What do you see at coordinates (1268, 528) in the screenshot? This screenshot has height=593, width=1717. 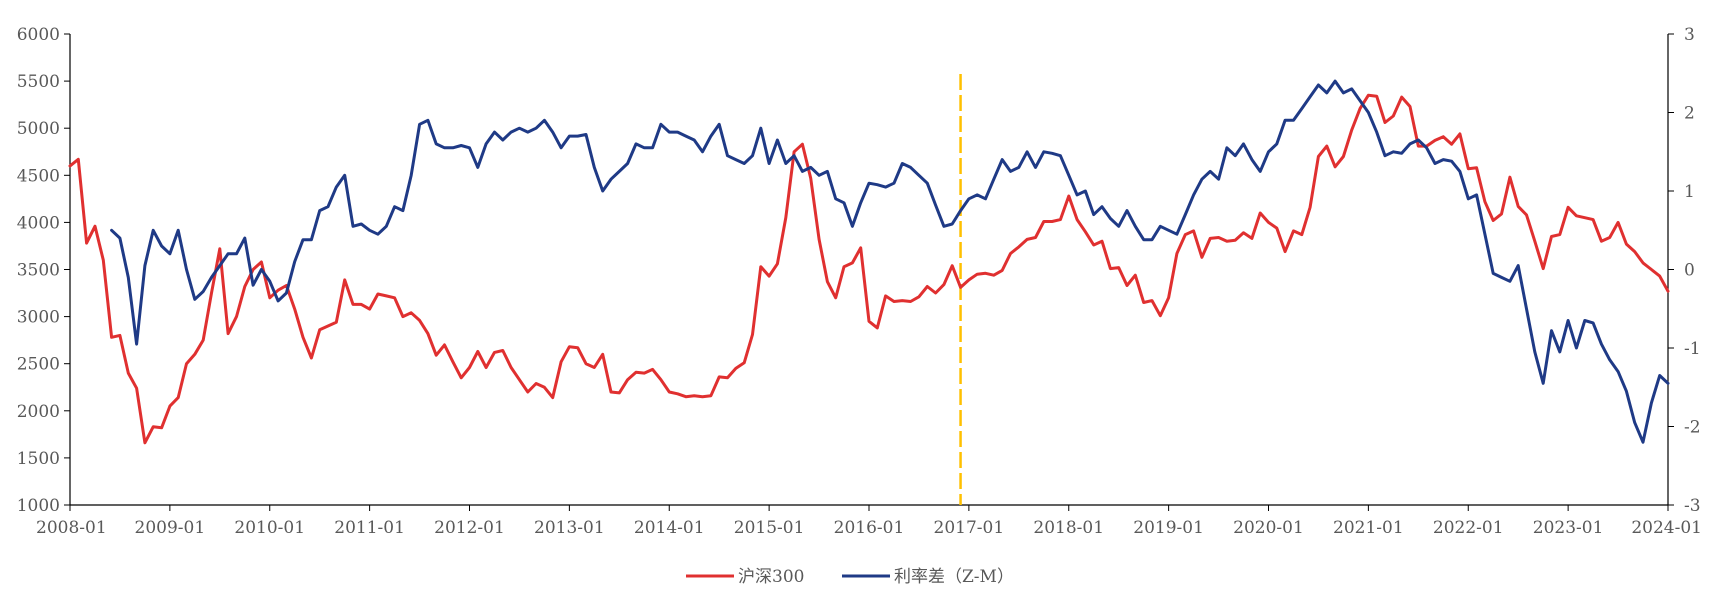 I see `x-tick-label: 2020-01` at bounding box center [1268, 528].